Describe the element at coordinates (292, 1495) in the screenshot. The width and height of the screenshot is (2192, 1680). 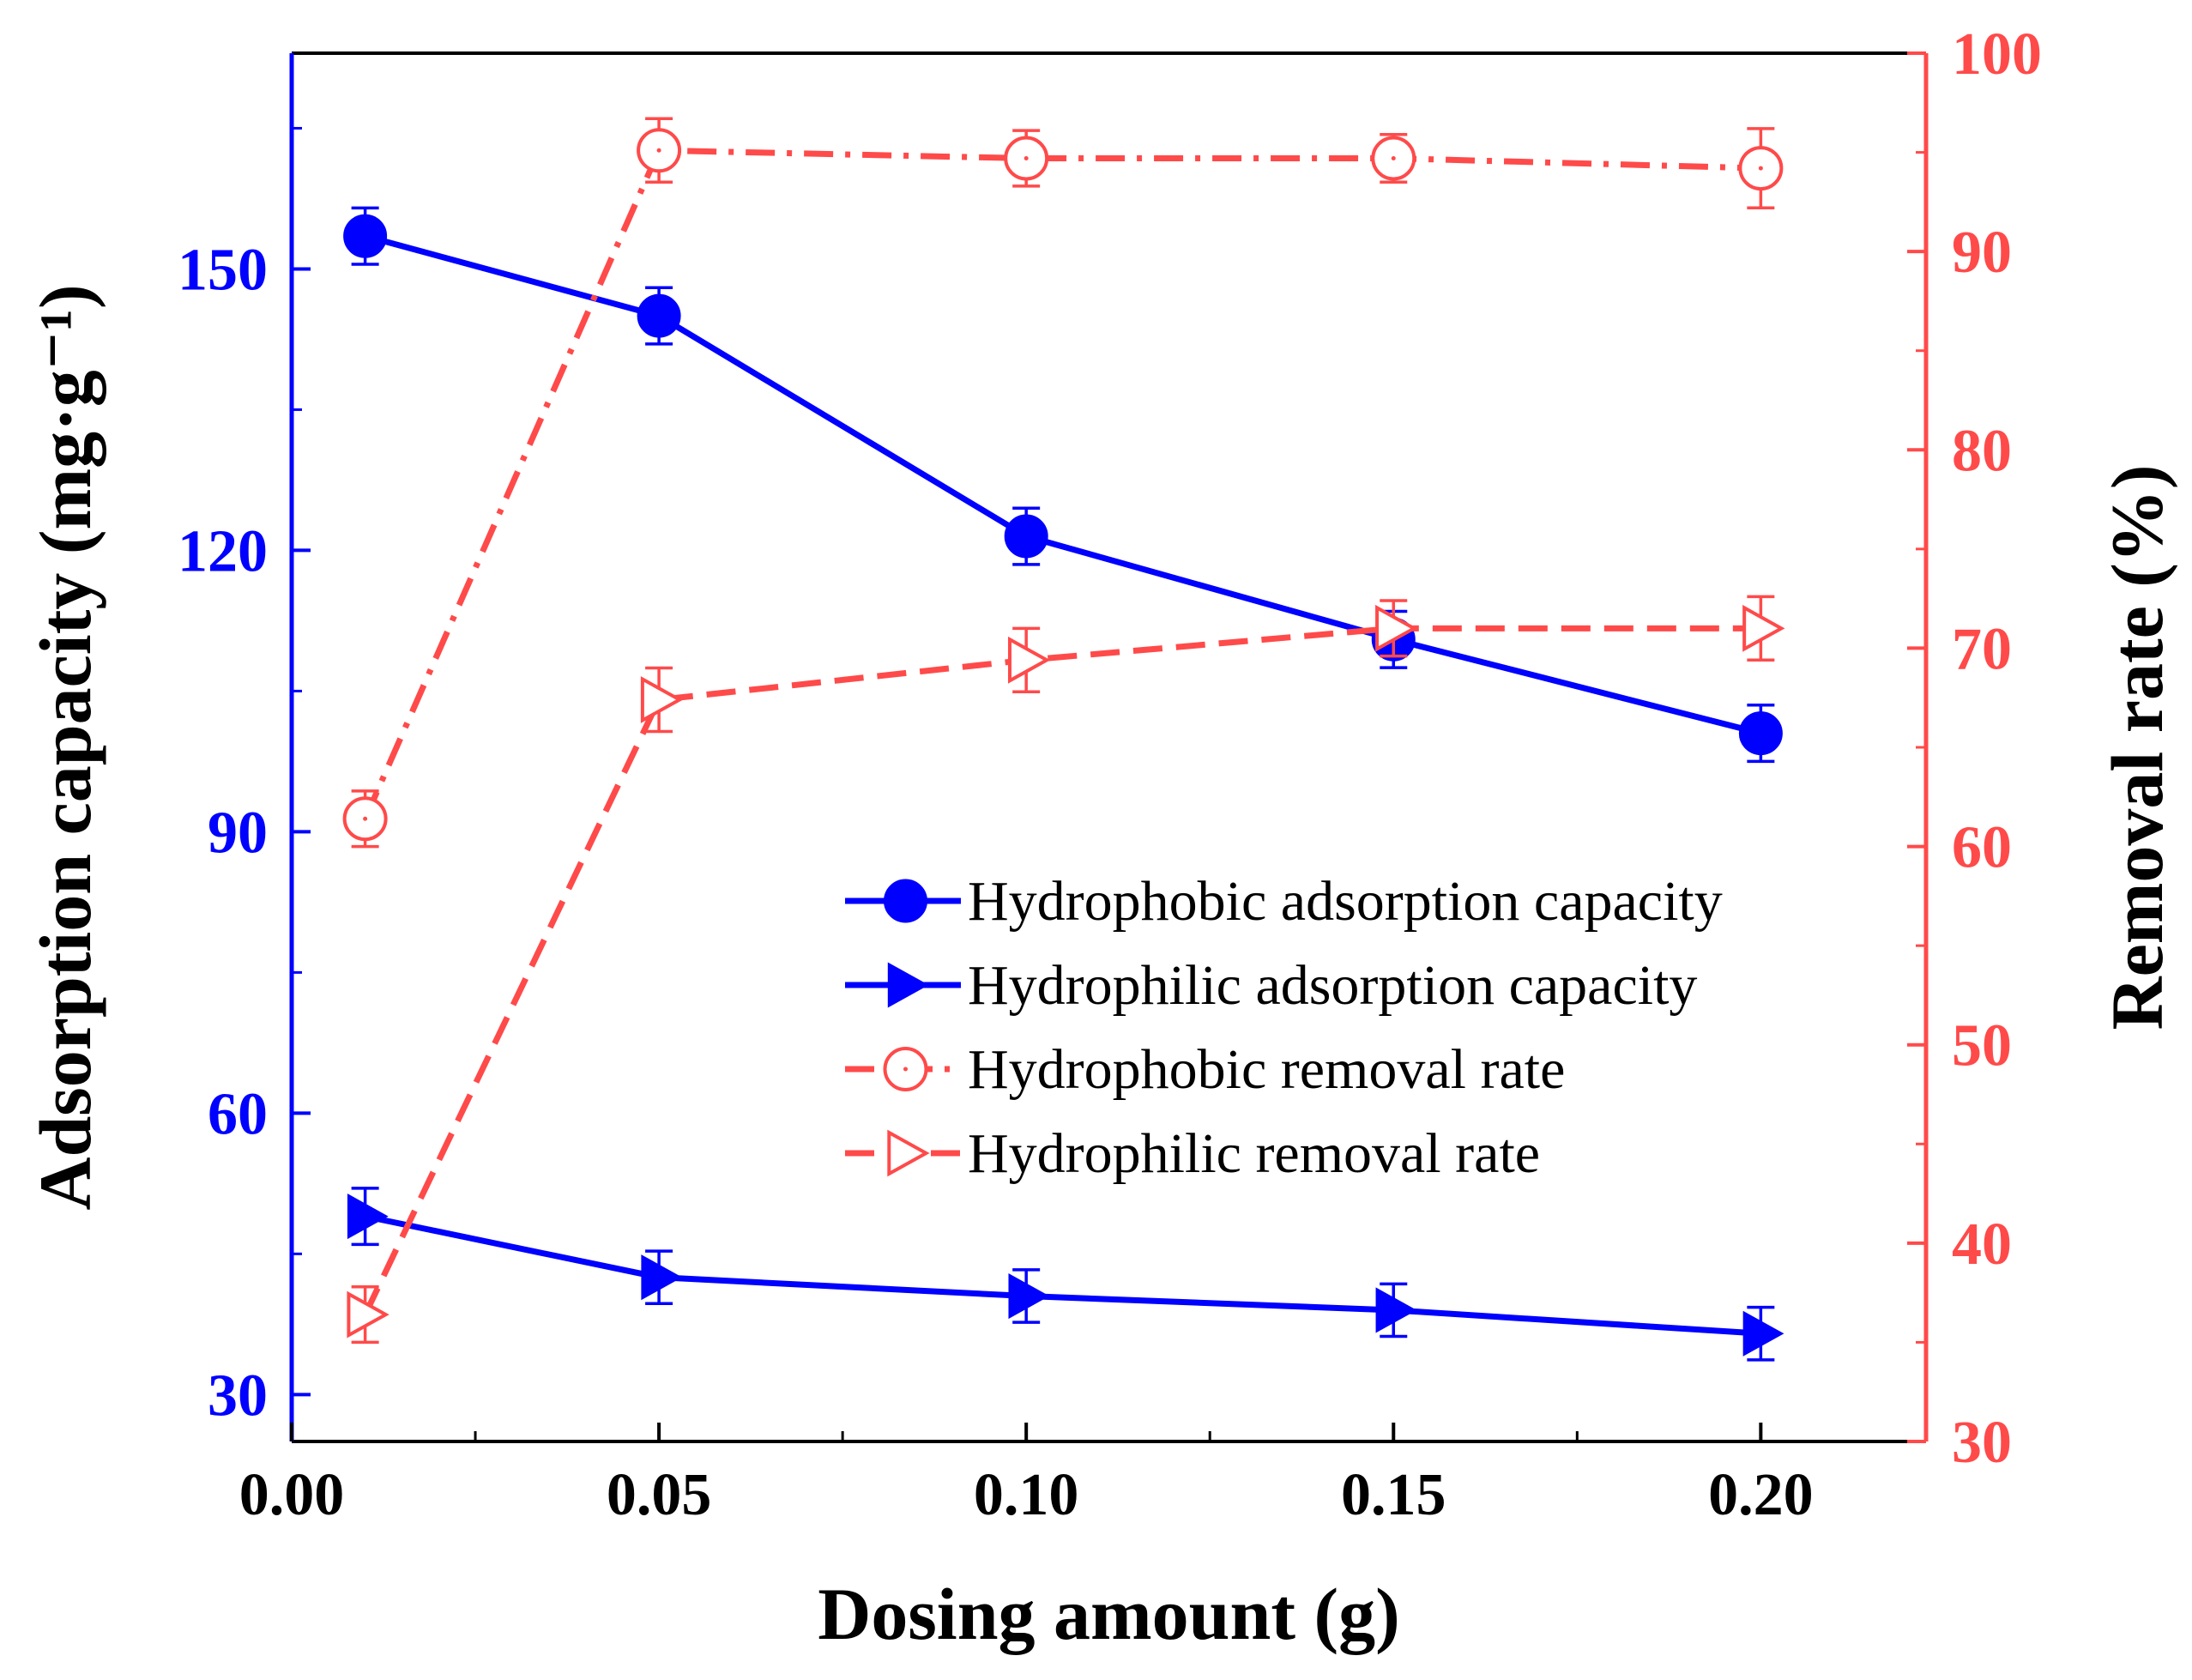
I see `x-tick-label: 0.00` at that location.